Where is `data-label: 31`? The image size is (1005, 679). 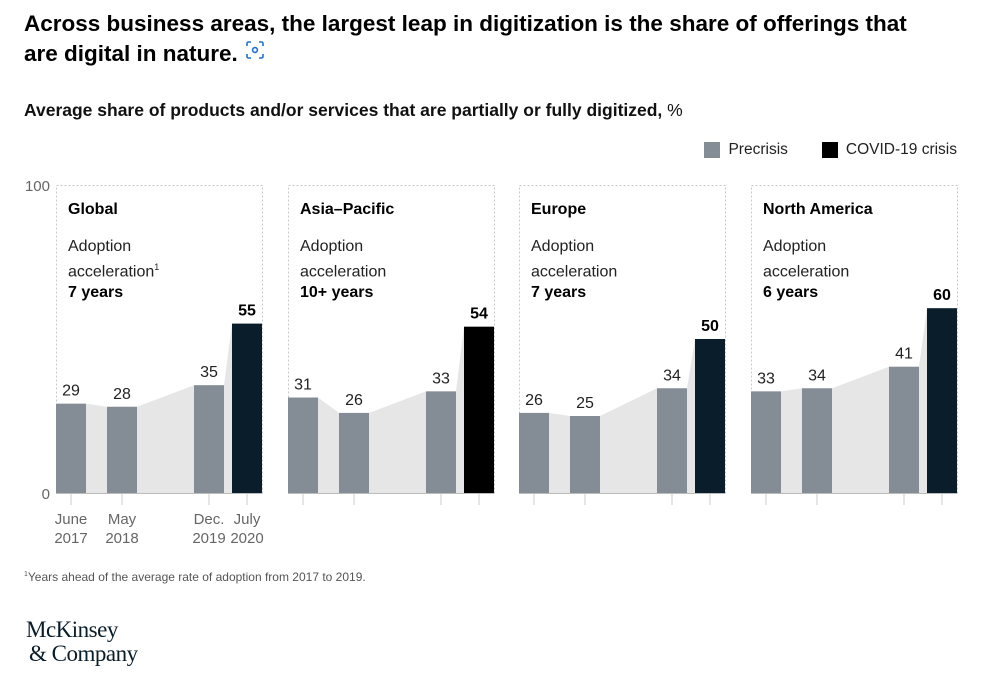
data-label: 31 is located at coordinates (303, 385).